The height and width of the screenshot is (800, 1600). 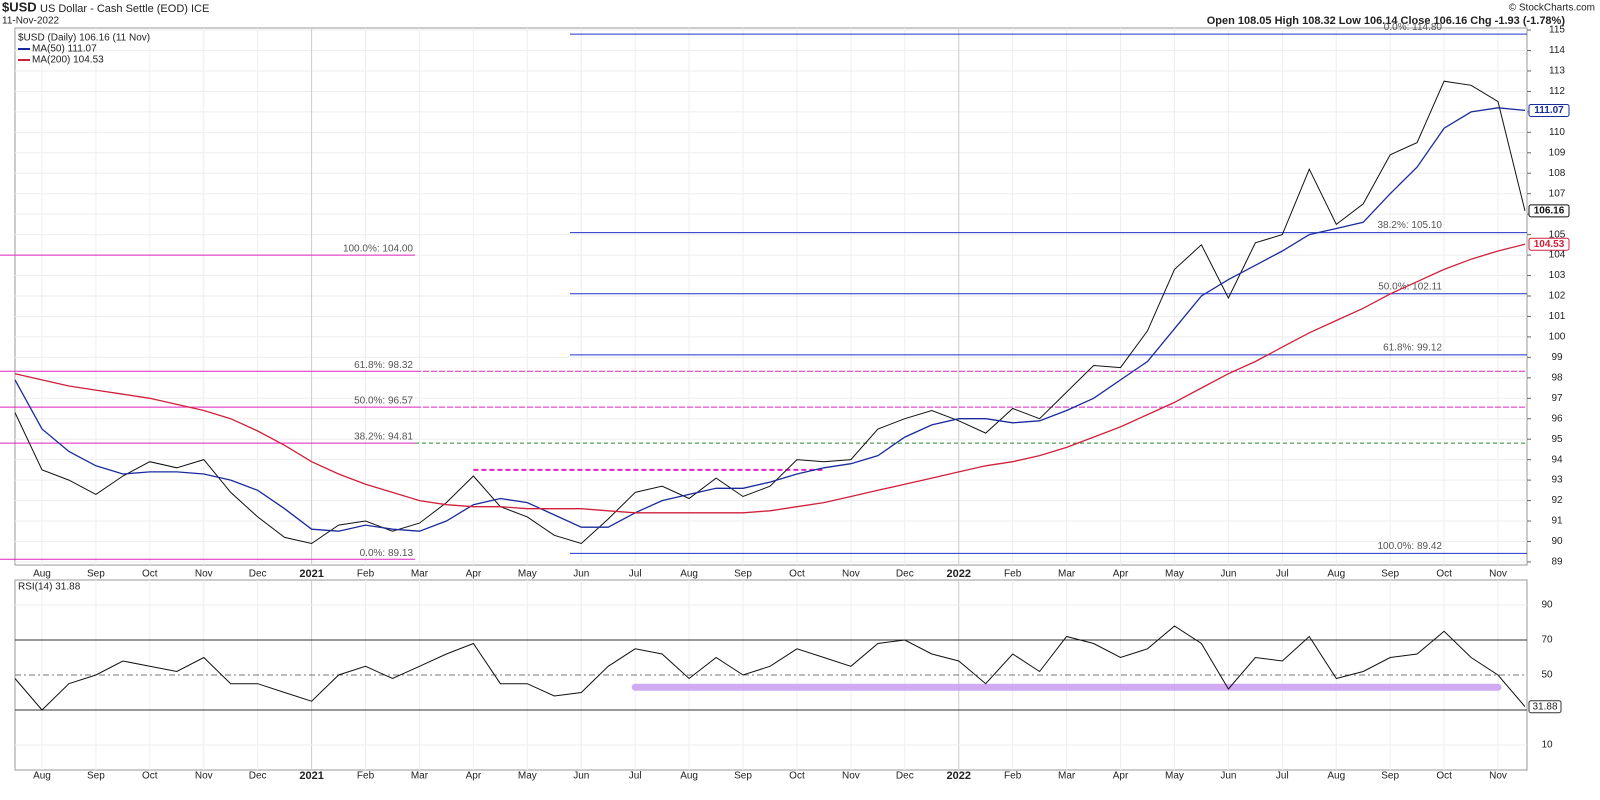 What do you see at coordinates (1557, 459) in the screenshot?
I see `y-tick-label: 94` at bounding box center [1557, 459].